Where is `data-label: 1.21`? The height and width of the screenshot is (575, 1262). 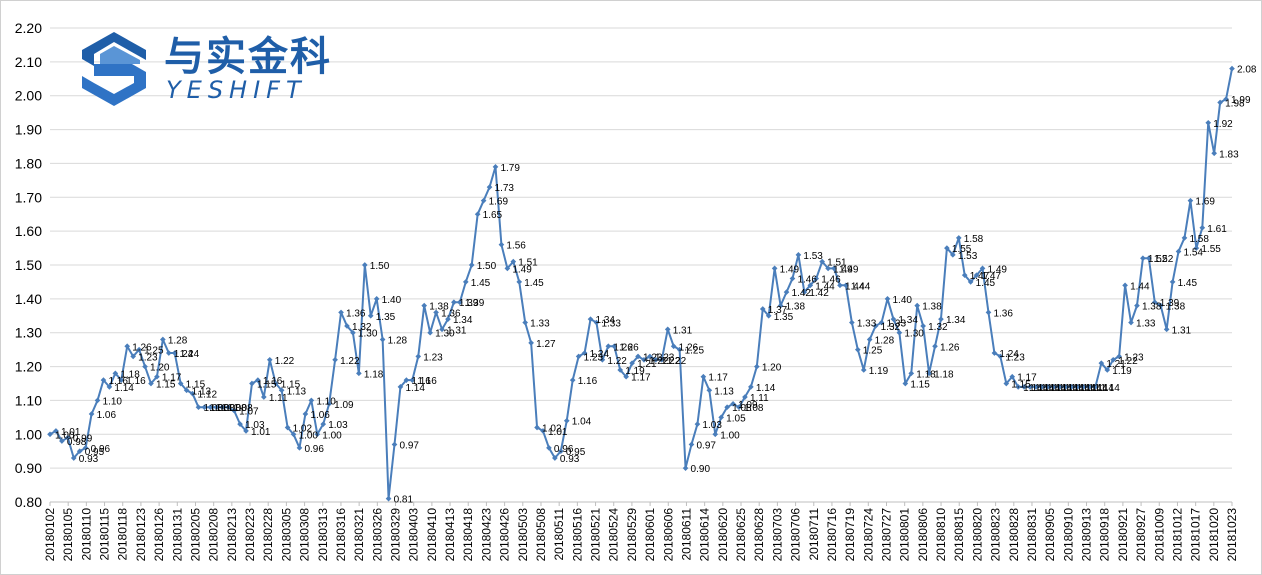
data-label: 1.21 is located at coordinates (1116, 364).